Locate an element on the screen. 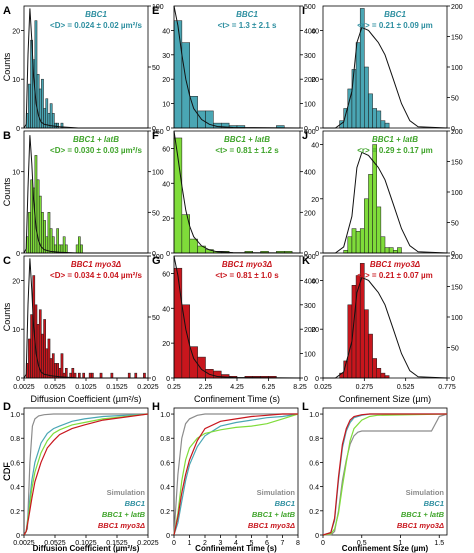 This screenshot has height=553, width=474. y-tick-label: 60 is located at coordinates (166, 274).